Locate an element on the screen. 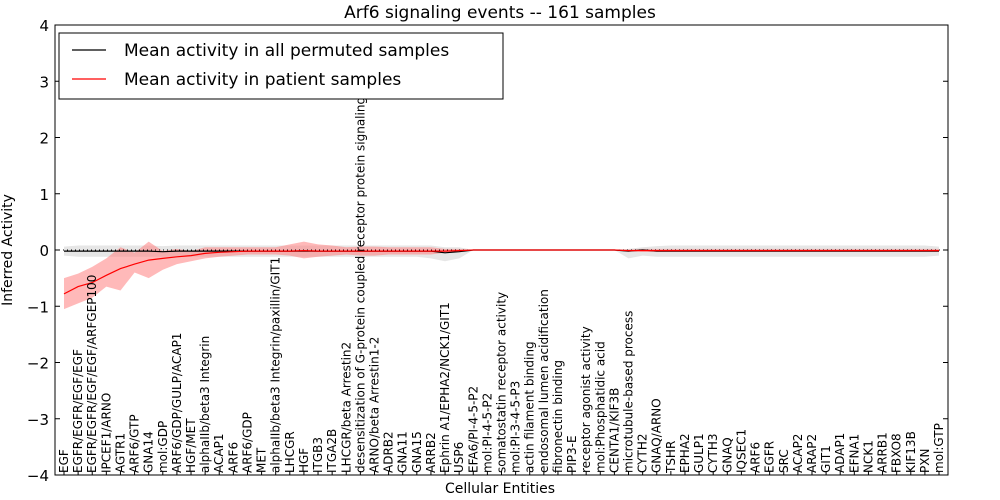 This screenshot has width=1000, height=500. x-tick-label: GNAQ is located at coordinates (727, 455).